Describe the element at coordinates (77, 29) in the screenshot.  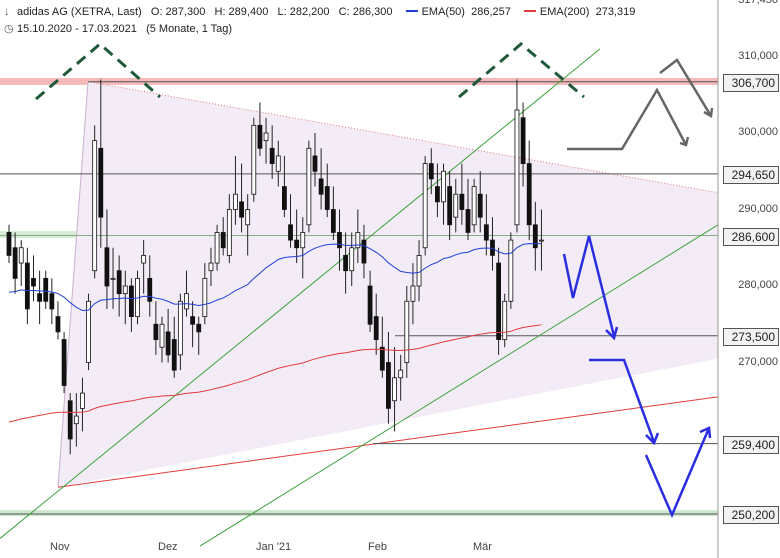
I see `period-text: 15.10.2020 - 17.03.2021` at that location.